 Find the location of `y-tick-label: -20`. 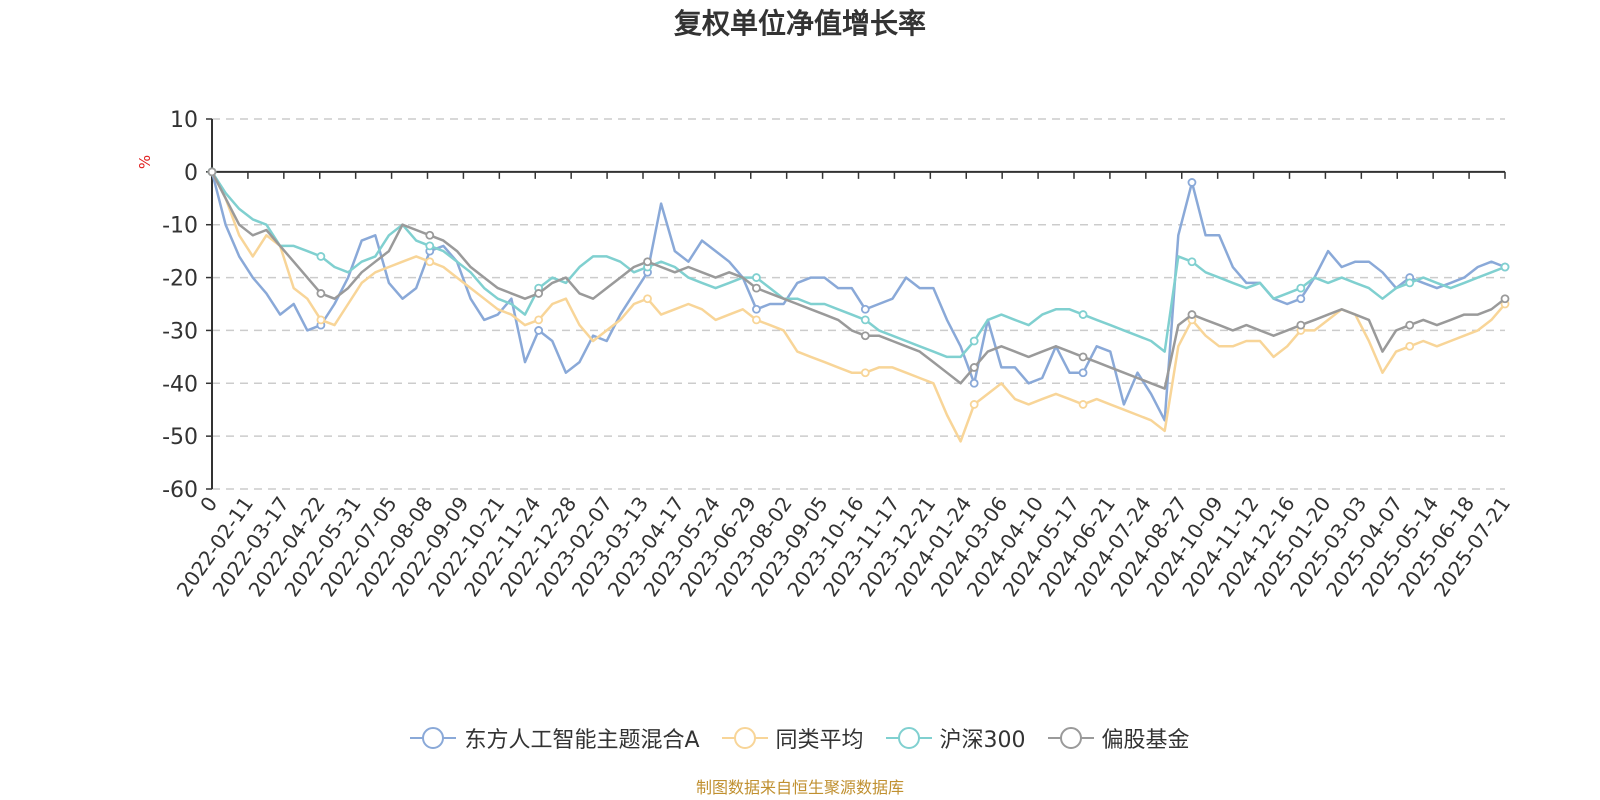

y-tick-label: -20 is located at coordinates (180, 279).